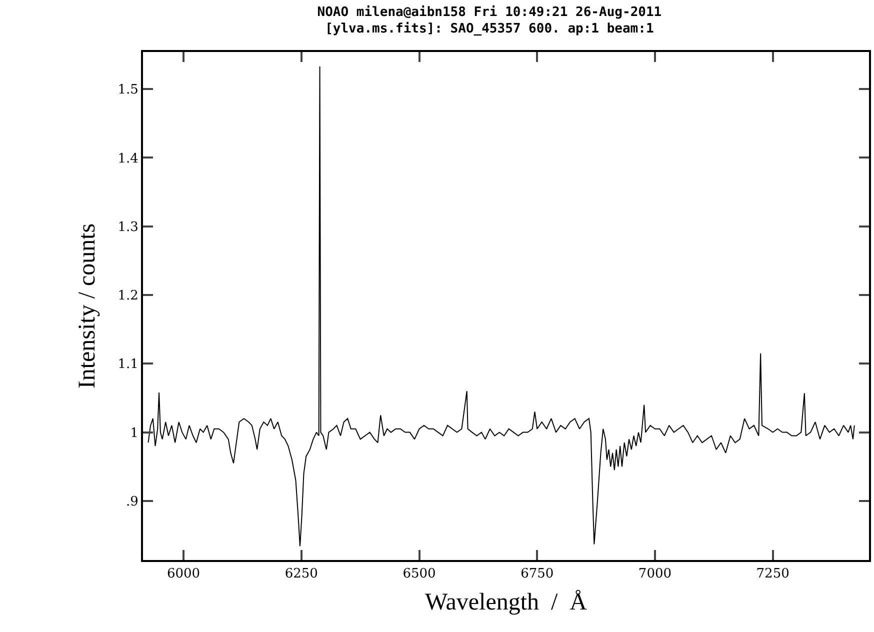 This screenshot has width=874, height=632. Describe the element at coordinates (128, 296) in the screenshot. I see `y-tick-label: 1.2` at that location.